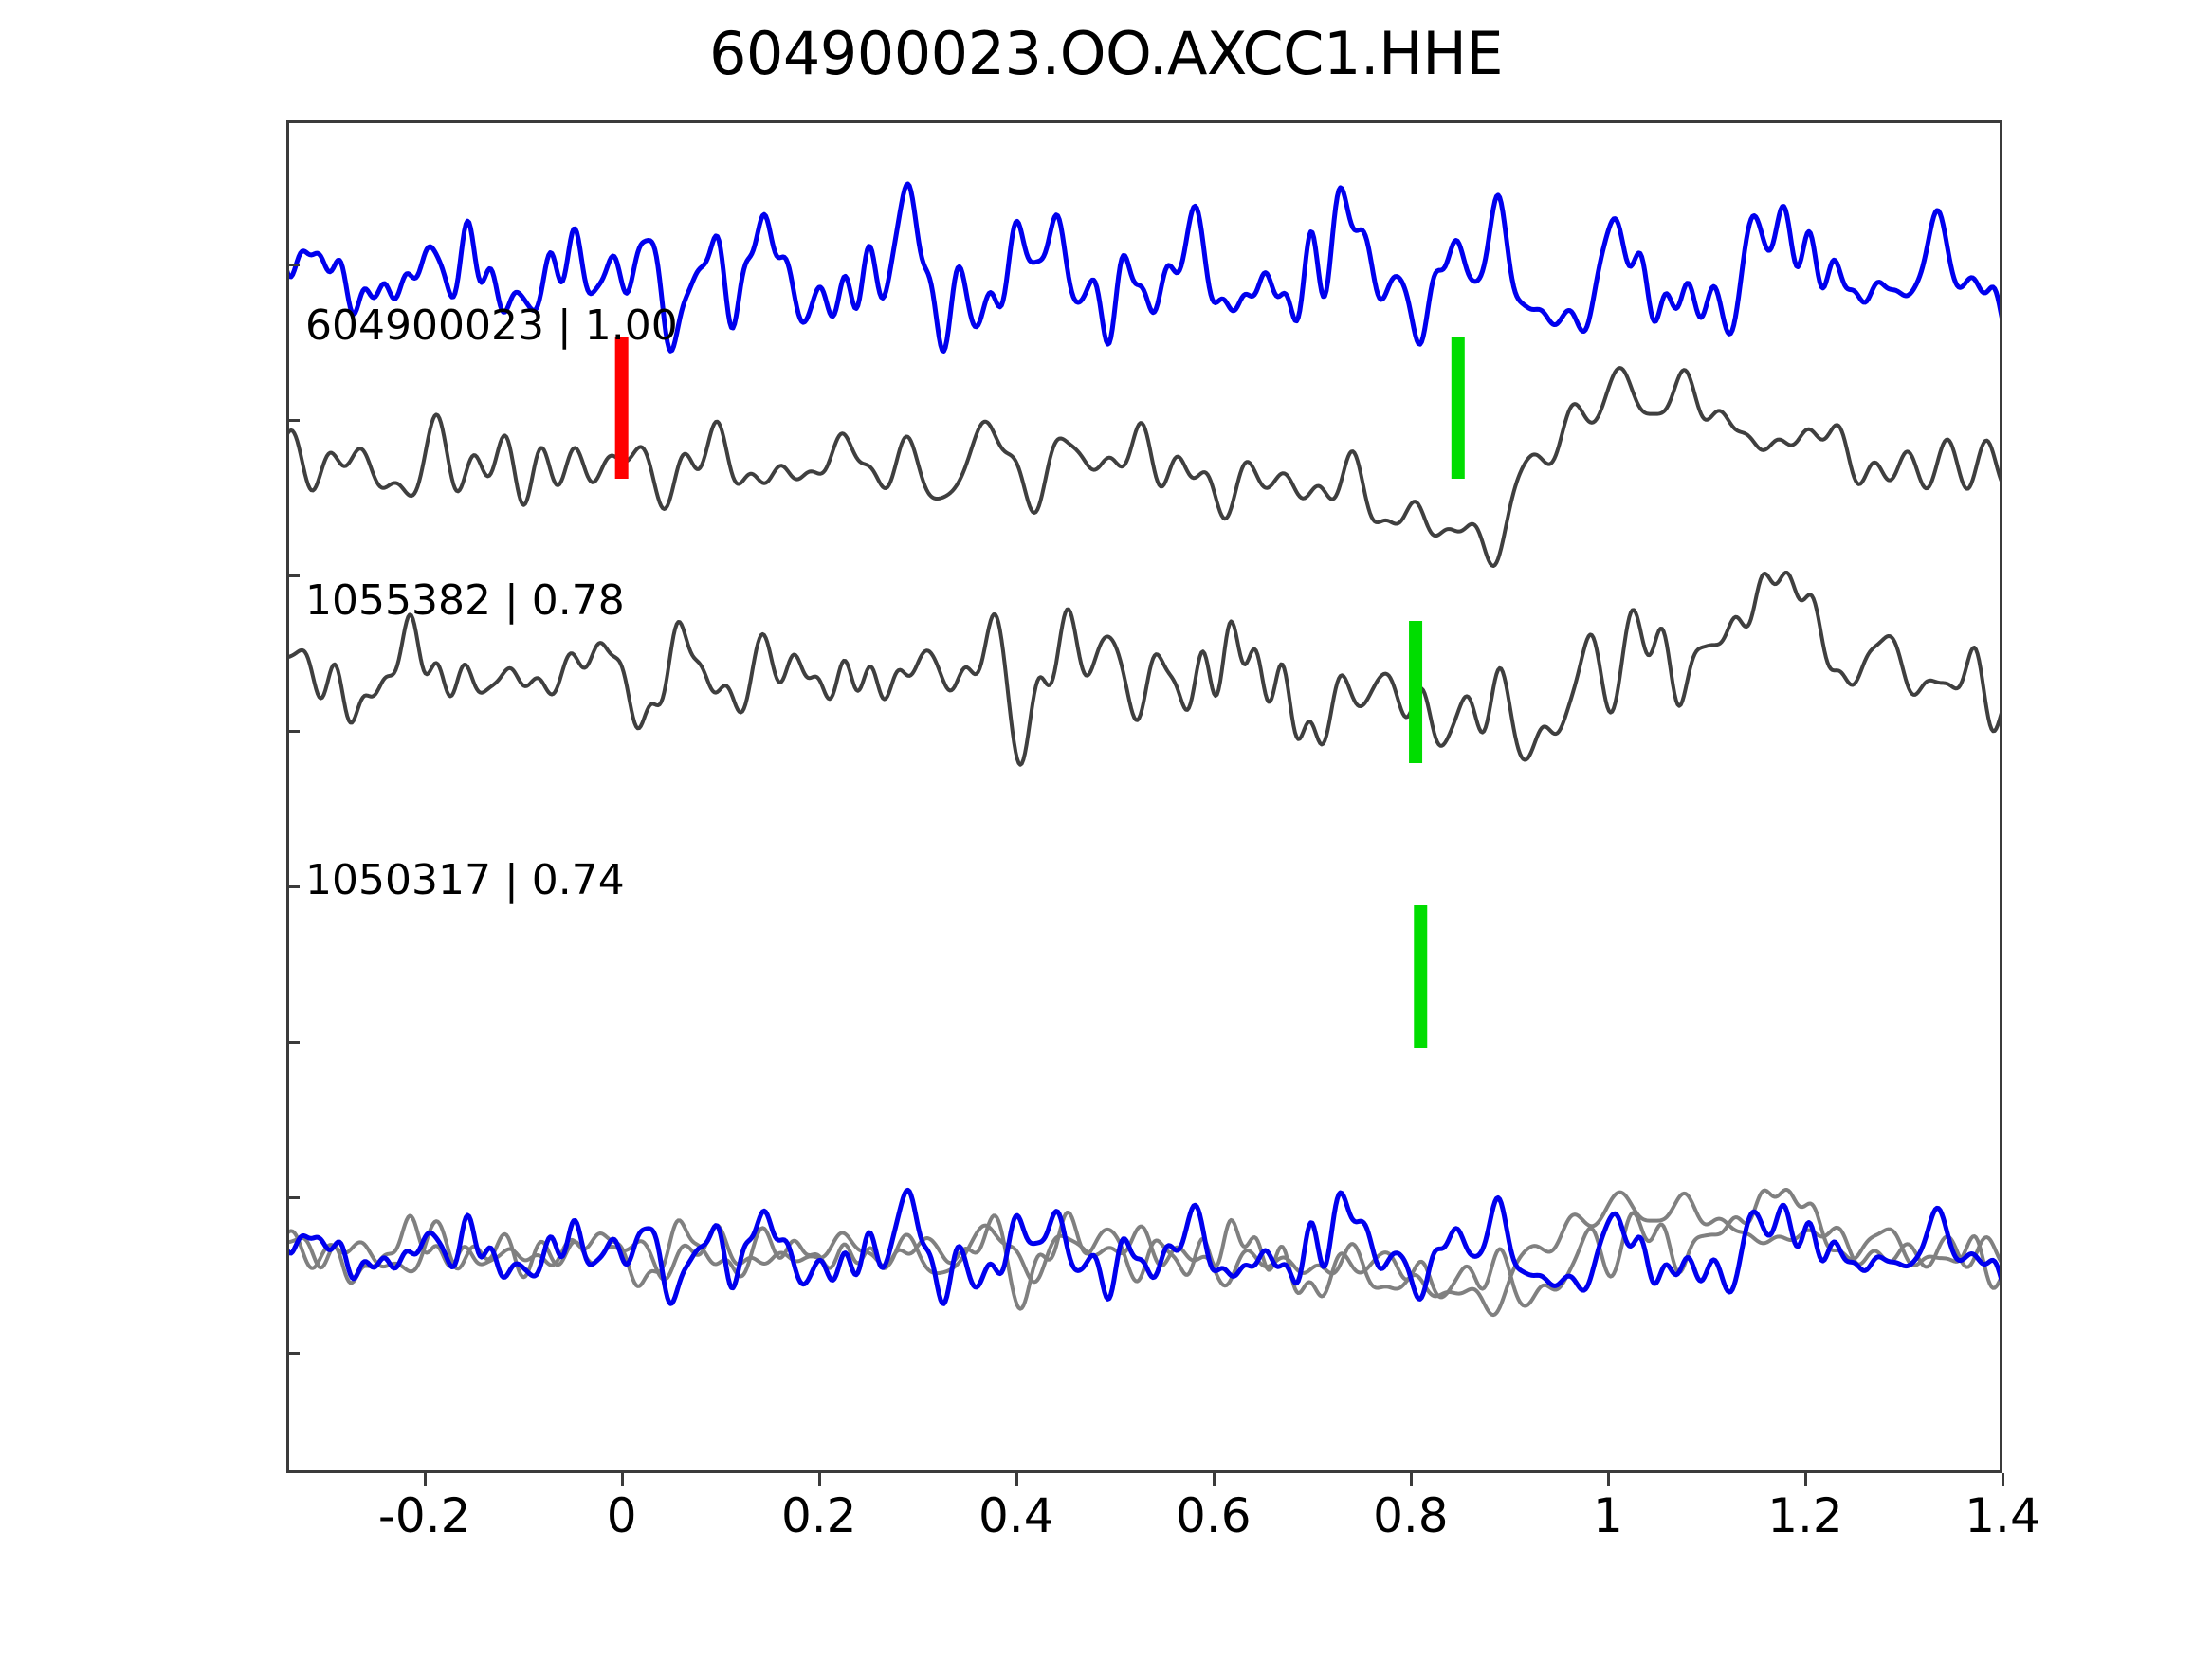  I want to click on trace-label-1050317: 1050317 | 0.74, so click(465, 880).